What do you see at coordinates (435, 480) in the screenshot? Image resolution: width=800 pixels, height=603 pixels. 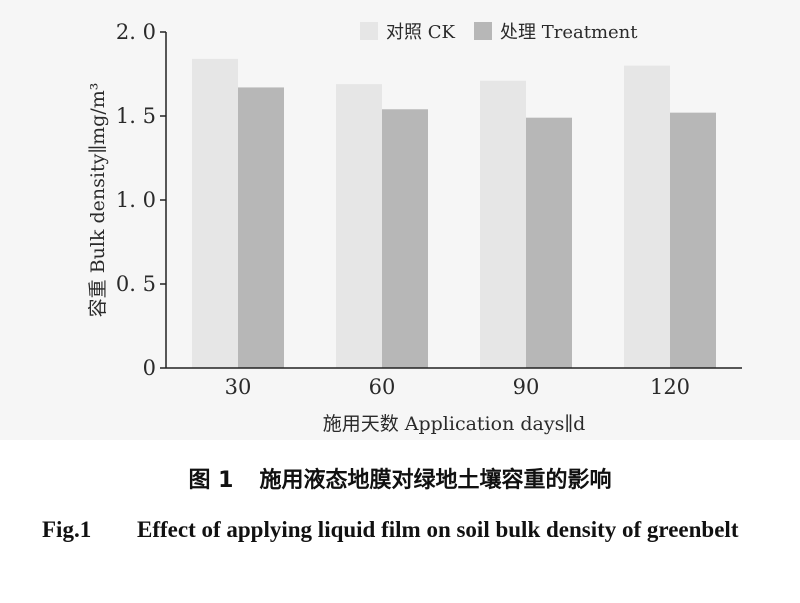 I see `caption-cn-title: 施用液态地膜对绿地土壤容重的影响` at bounding box center [435, 480].